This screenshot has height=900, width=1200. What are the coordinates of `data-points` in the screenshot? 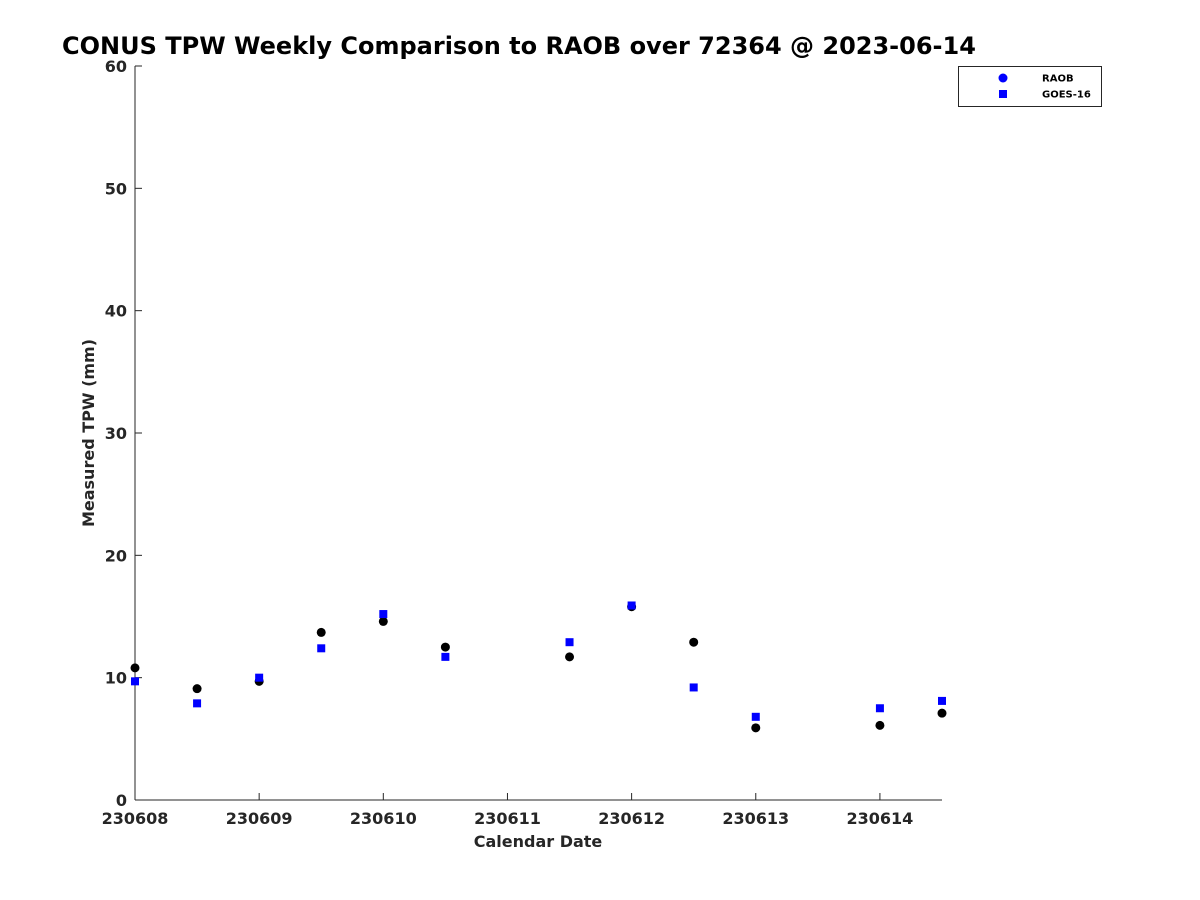 It's located at (538, 667).